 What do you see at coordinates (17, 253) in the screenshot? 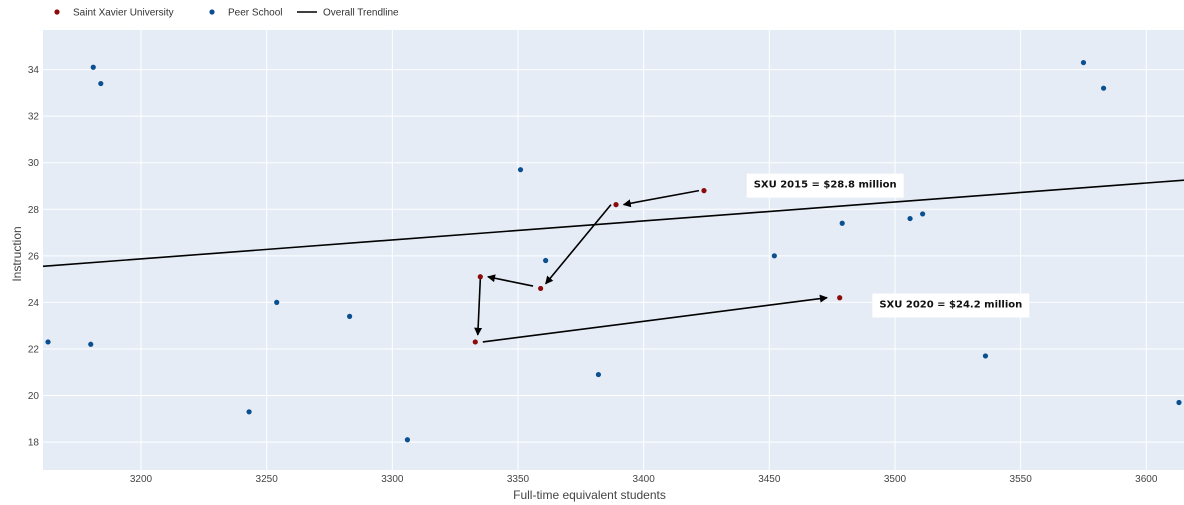
I see `y-axis-title: Instruction` at bounding box center [17, 253].